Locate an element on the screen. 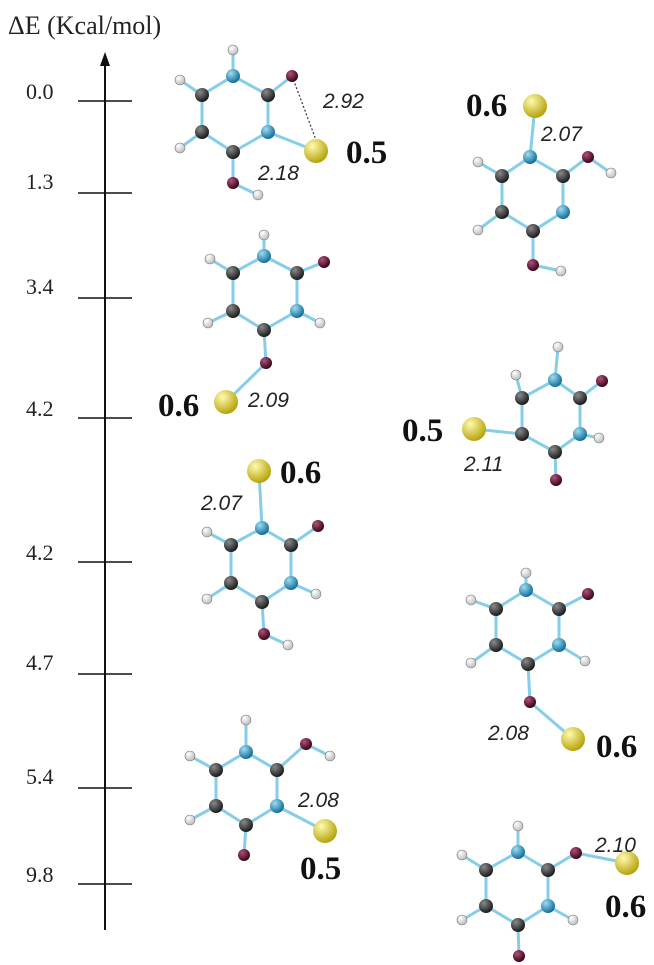 This screenshot has width=654, height=965. tick-7: 9.8 is located at coordinates (79, 874).